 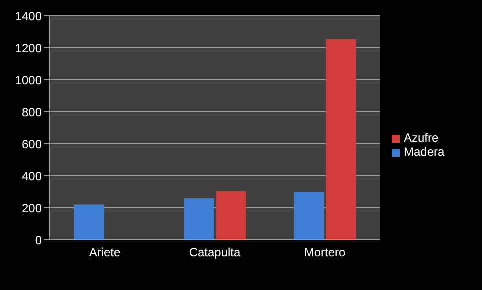 I want to click on y-tick-label: 200, so click(x=32, y=208).